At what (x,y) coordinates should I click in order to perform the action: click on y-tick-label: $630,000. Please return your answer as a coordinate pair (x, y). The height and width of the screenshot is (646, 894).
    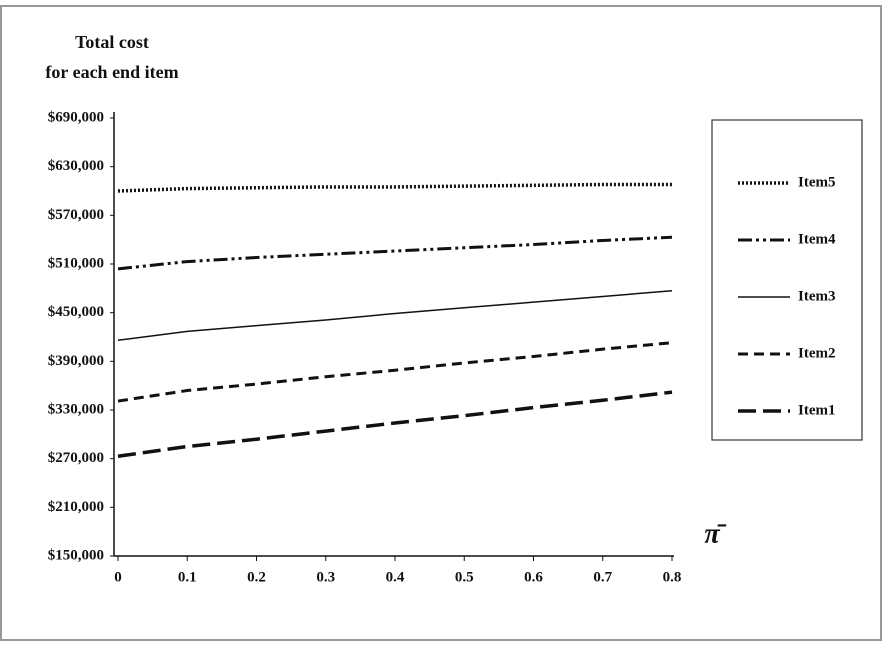
    Looking at the image, I should click on (76, 166).